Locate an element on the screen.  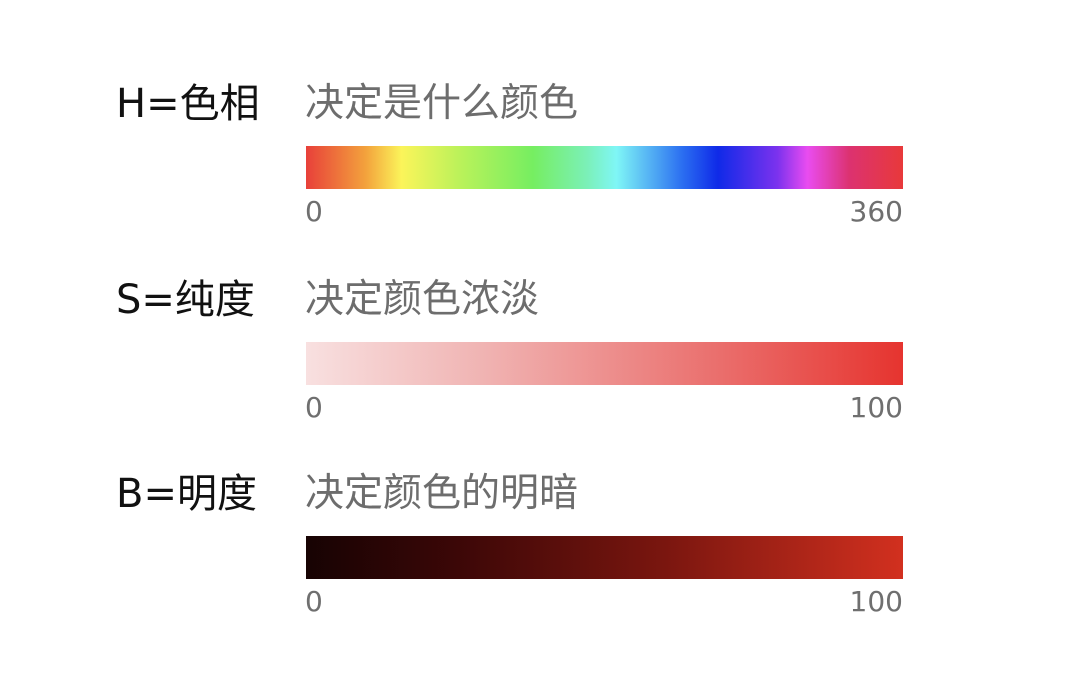
brightness-max-label: 100 is located at coordinates (876, 601).